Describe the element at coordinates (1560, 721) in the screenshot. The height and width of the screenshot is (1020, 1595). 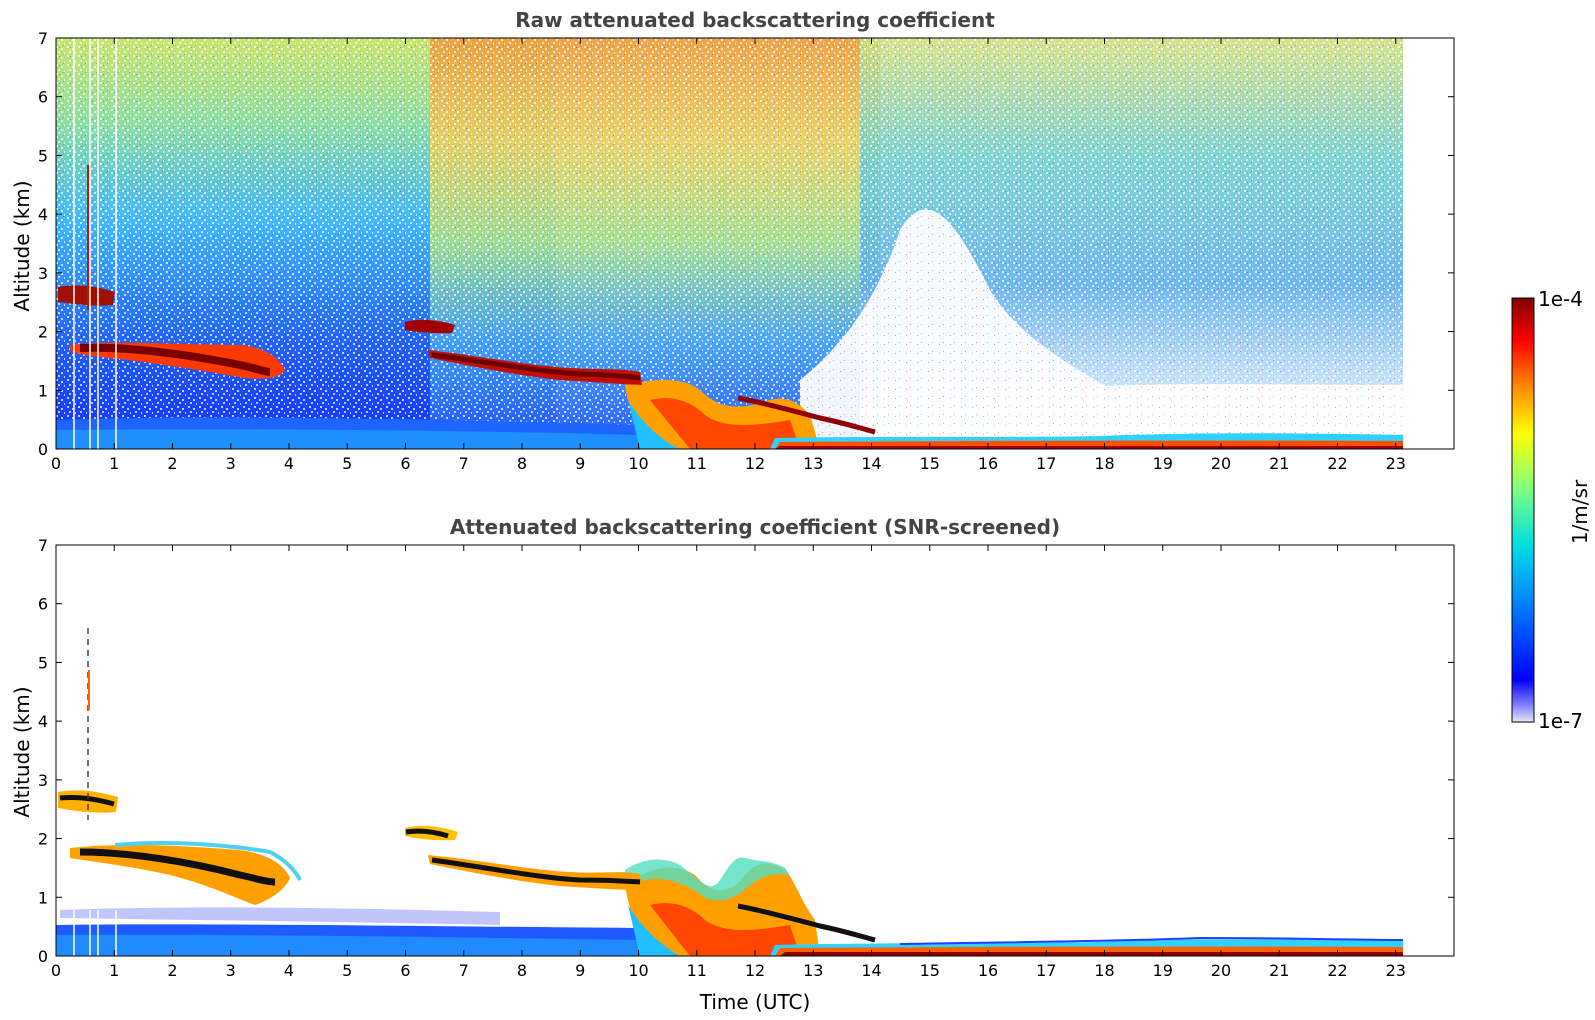
I see `colorbar-min-label: 1e-7` at that location.